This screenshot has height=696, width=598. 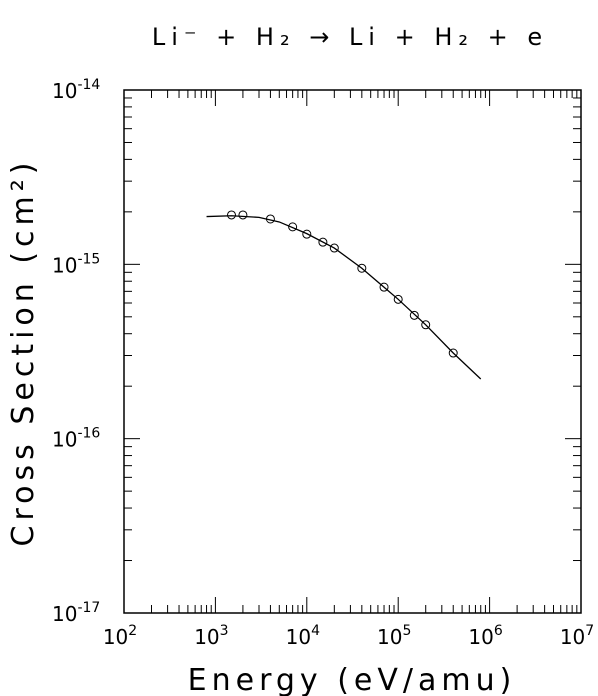 What do you see at coordinates (577, 636) in the screenshot?
I see `x-tick-label: 10⁷` at bounding box center [577, 636].